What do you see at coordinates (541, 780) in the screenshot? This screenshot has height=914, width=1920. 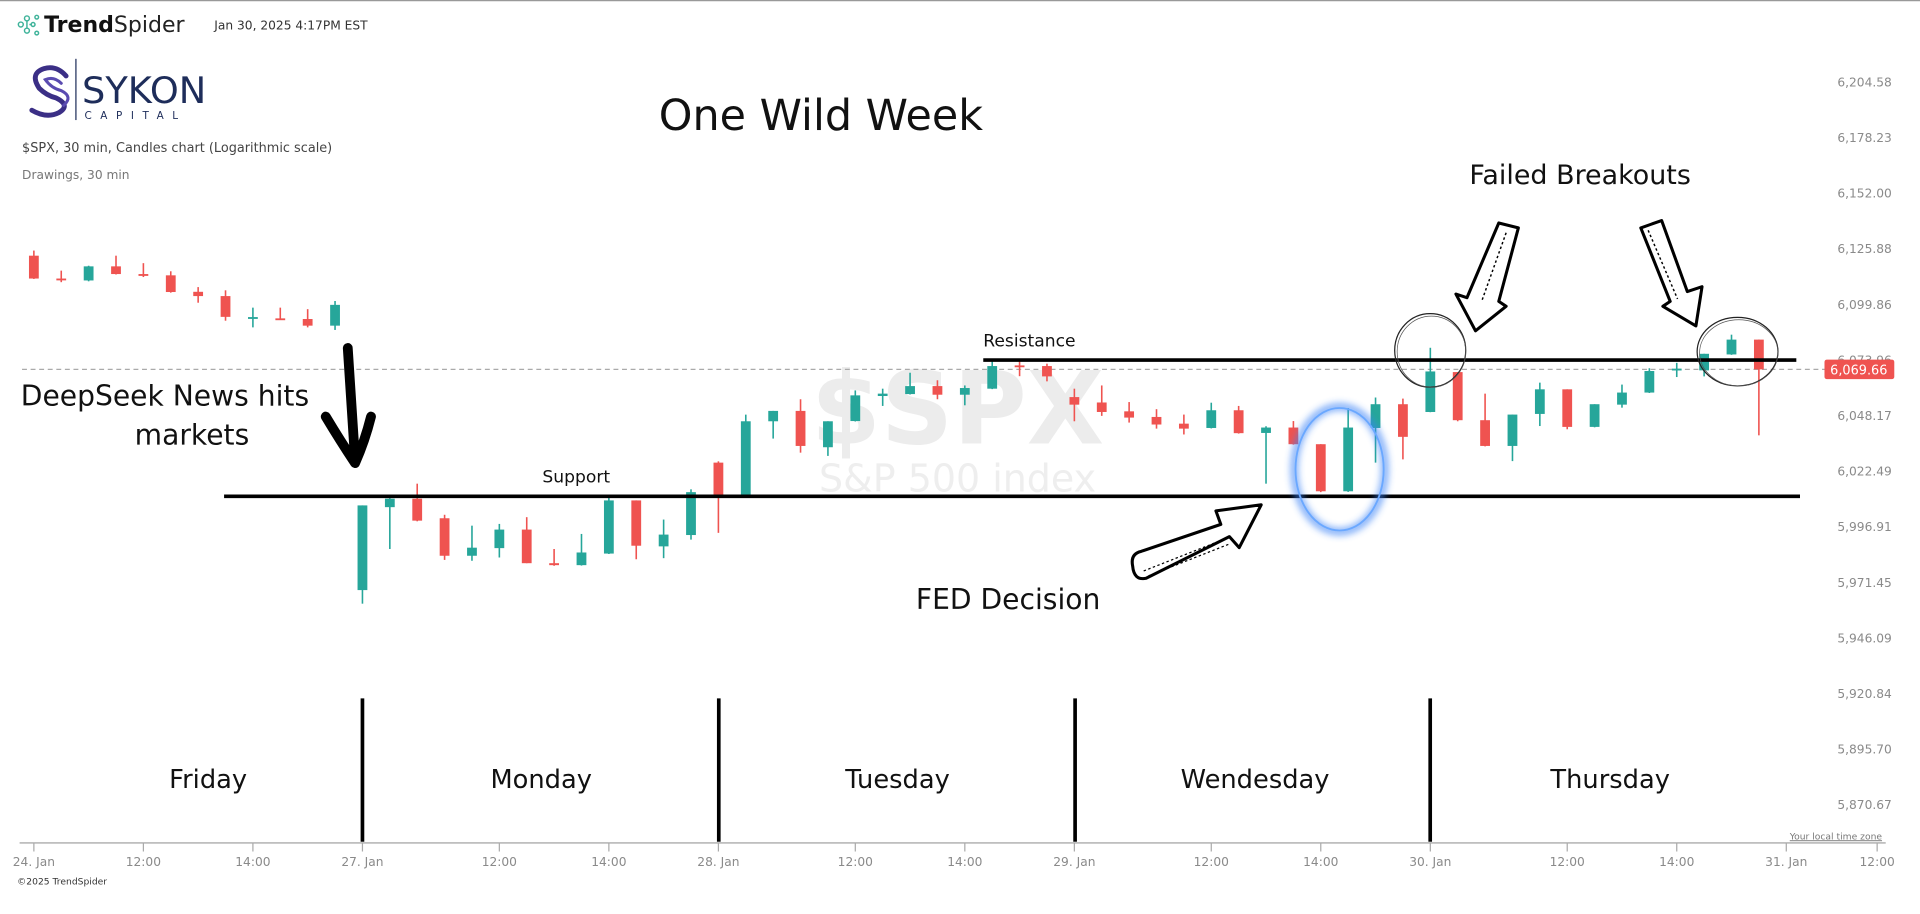 I see `day-label-monday: Monday` at bounding box center [541, 780].